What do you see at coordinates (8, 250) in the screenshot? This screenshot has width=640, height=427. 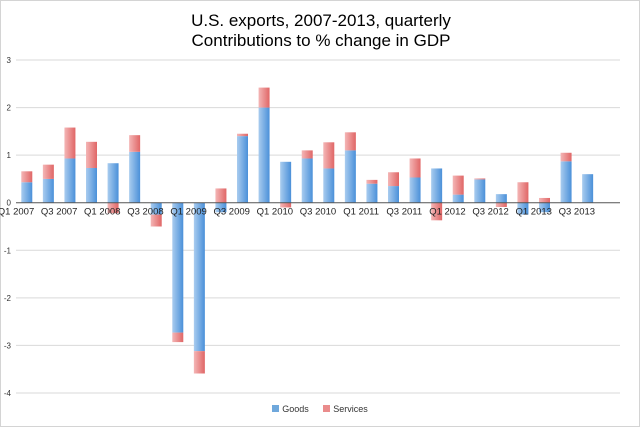 I see `y-tick-label: -1` at bounding box center [8, 250].